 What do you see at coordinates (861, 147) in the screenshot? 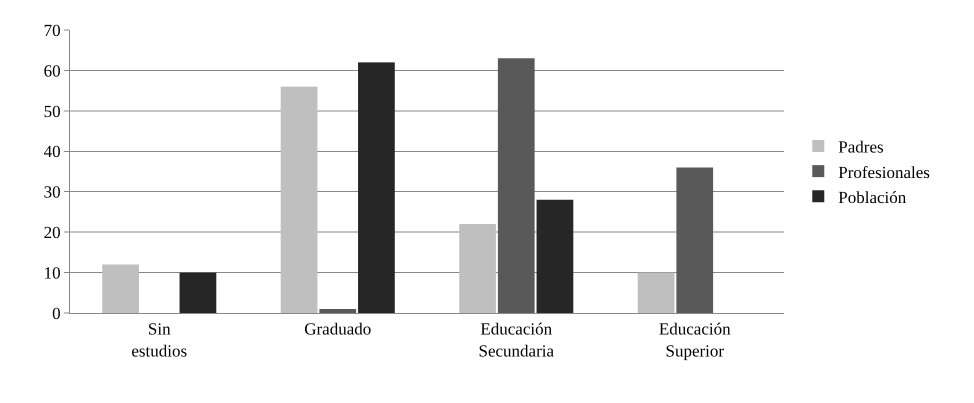
I see `legend-label: Padres` at bounding box center [861, 147].